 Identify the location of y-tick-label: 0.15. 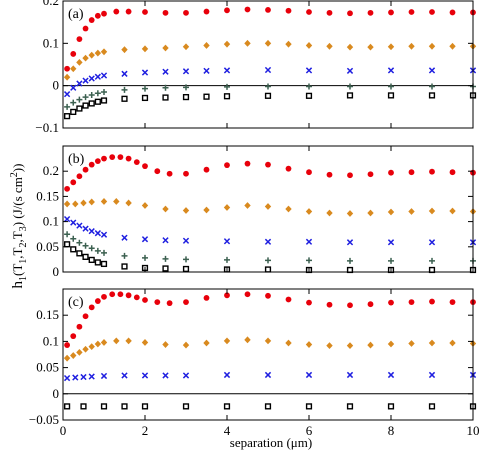
(47, 314).